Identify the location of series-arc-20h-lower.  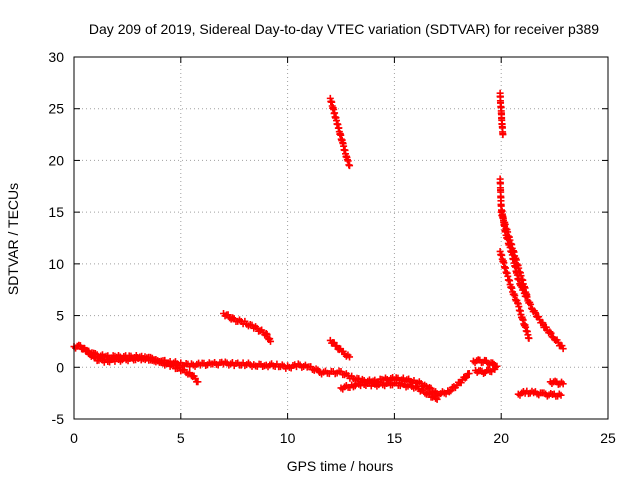
(514, 294).